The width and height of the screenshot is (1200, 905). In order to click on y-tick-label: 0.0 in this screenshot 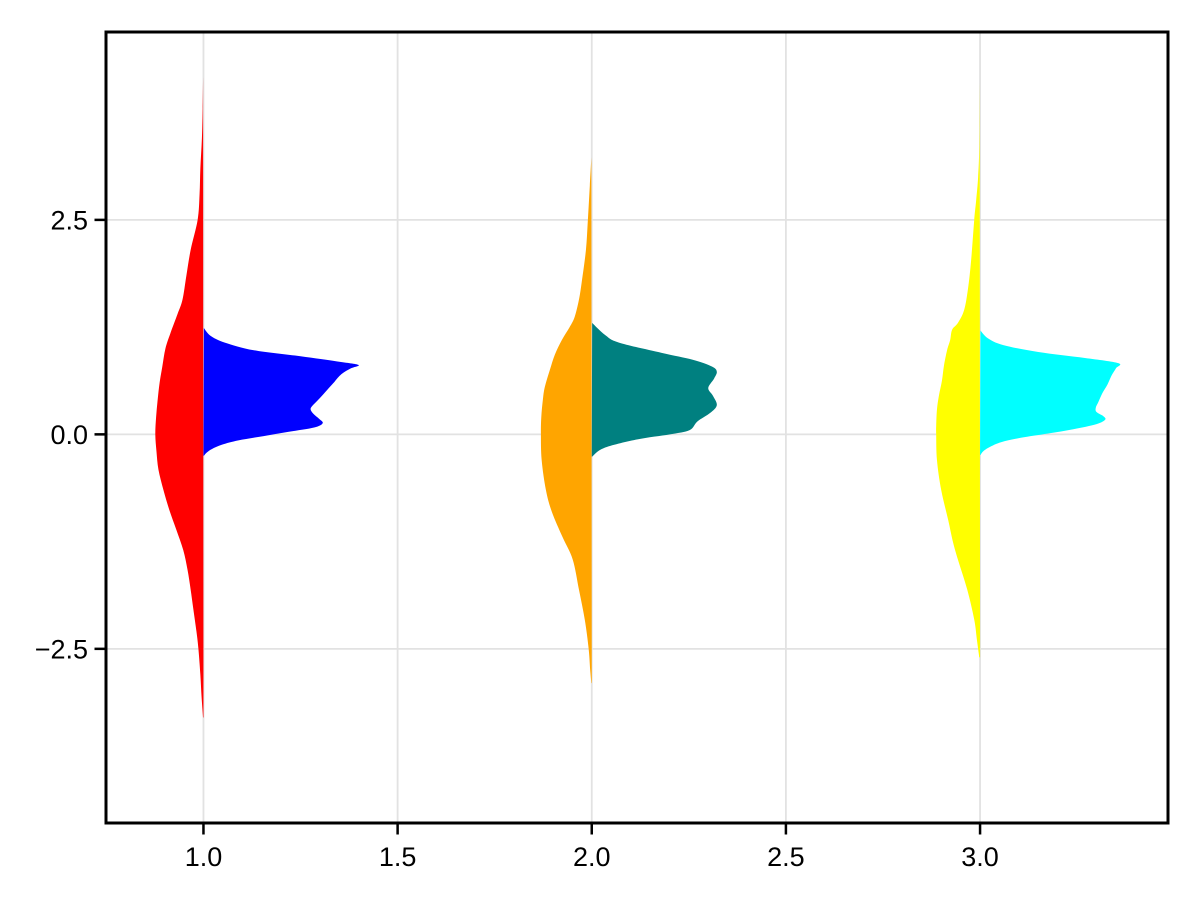, I will do `click(69, 435)`.